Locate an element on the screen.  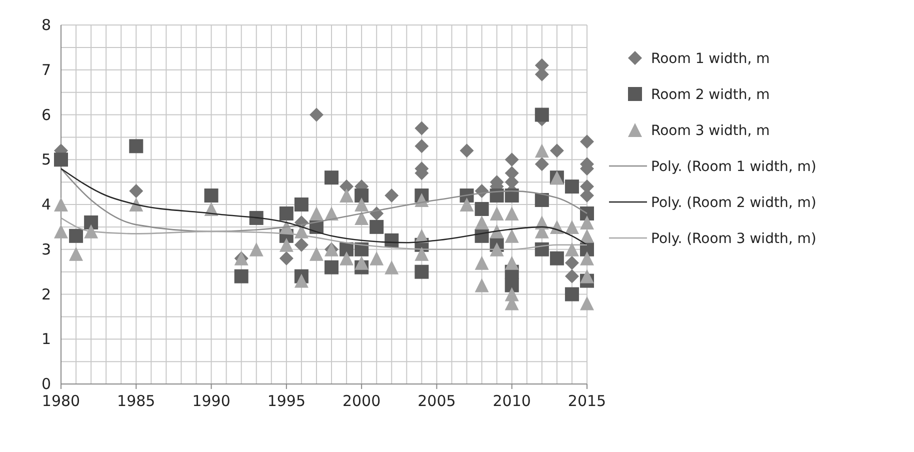
y-tick-label: 6 is located at coordinates (46, 115).